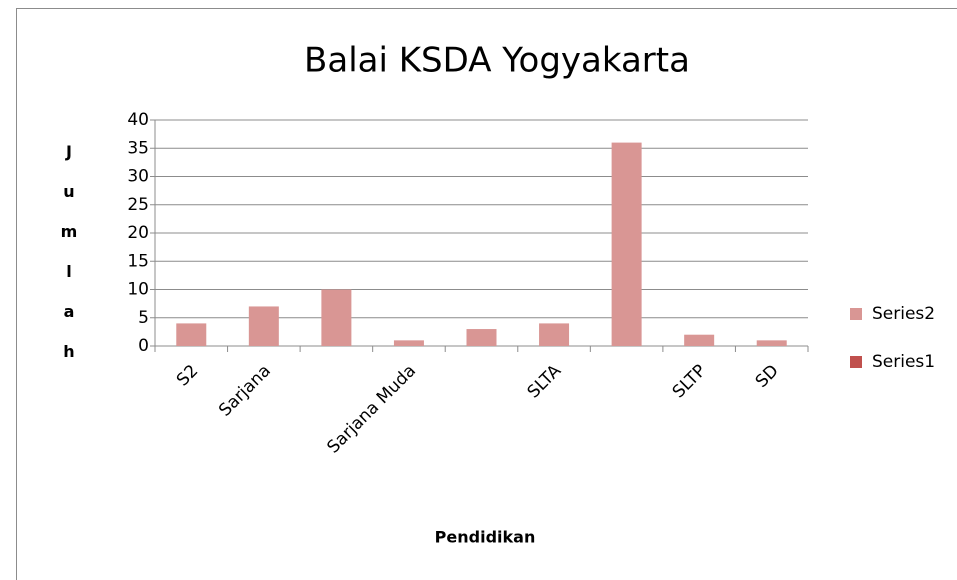  Describe the element at coordinates (143, 346) in the screenshot. I see `y-tick-label: 0` at that location.